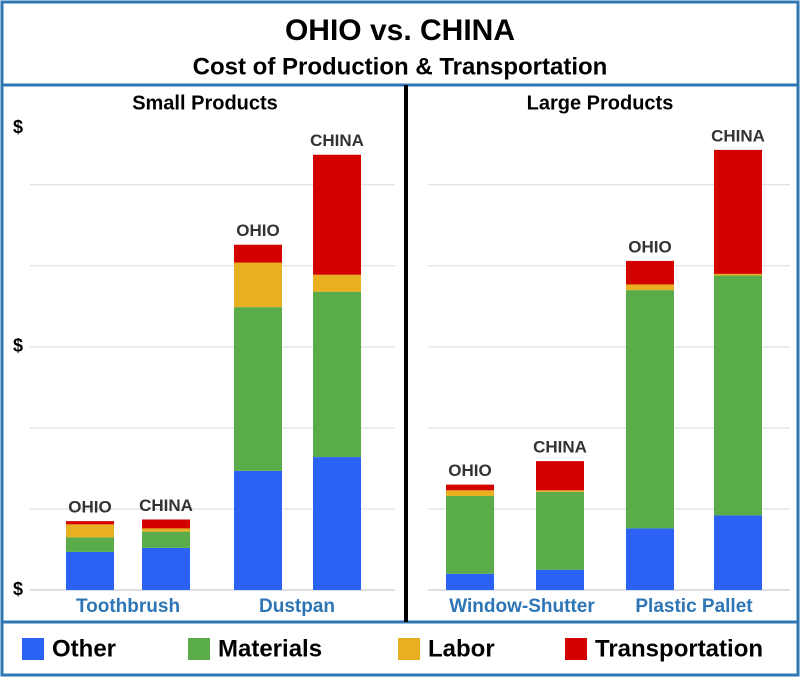  I want to click on title: OHIO vs. CHINA, so click(400, 30).